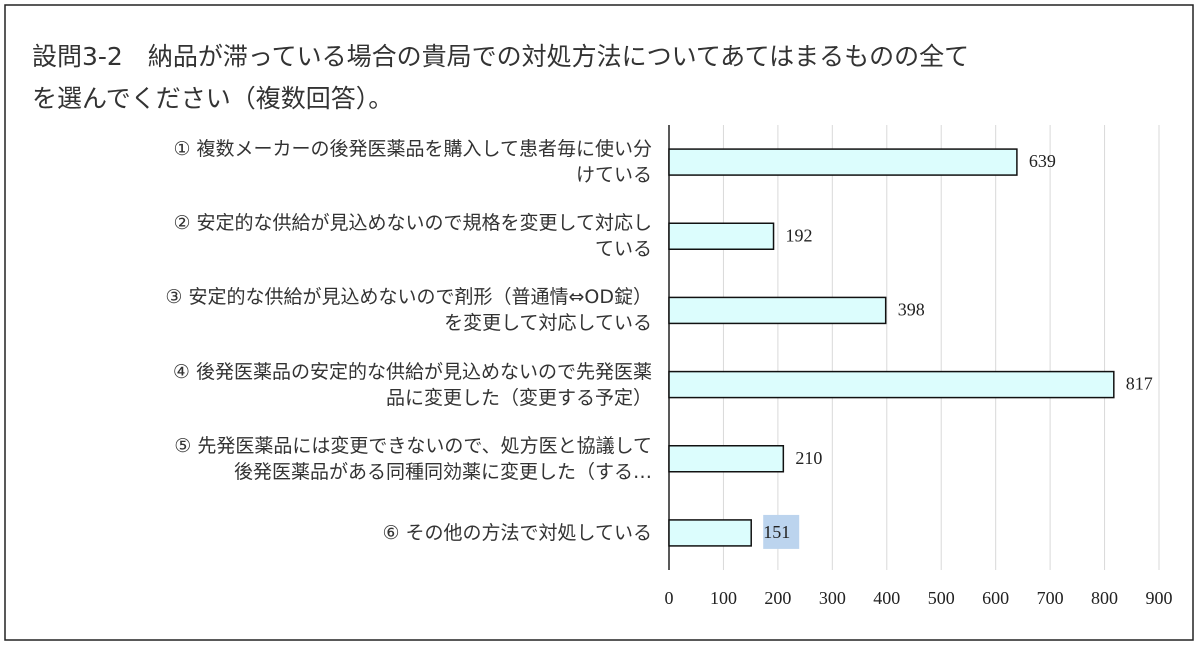 This screenshot has height=650, width=1200. I want to click on x-tick-label: 700, so click(1050, 598).